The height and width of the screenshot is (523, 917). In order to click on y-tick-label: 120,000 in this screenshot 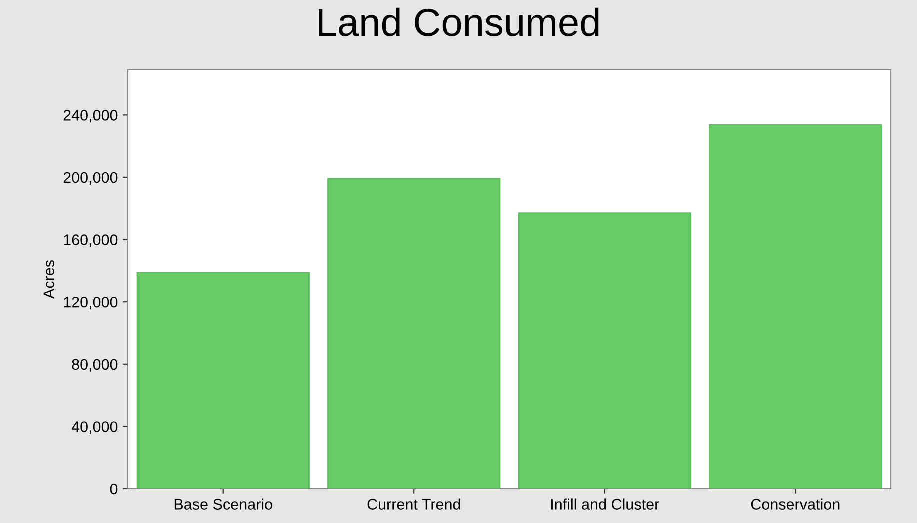, I will do `click(91, 303)`.